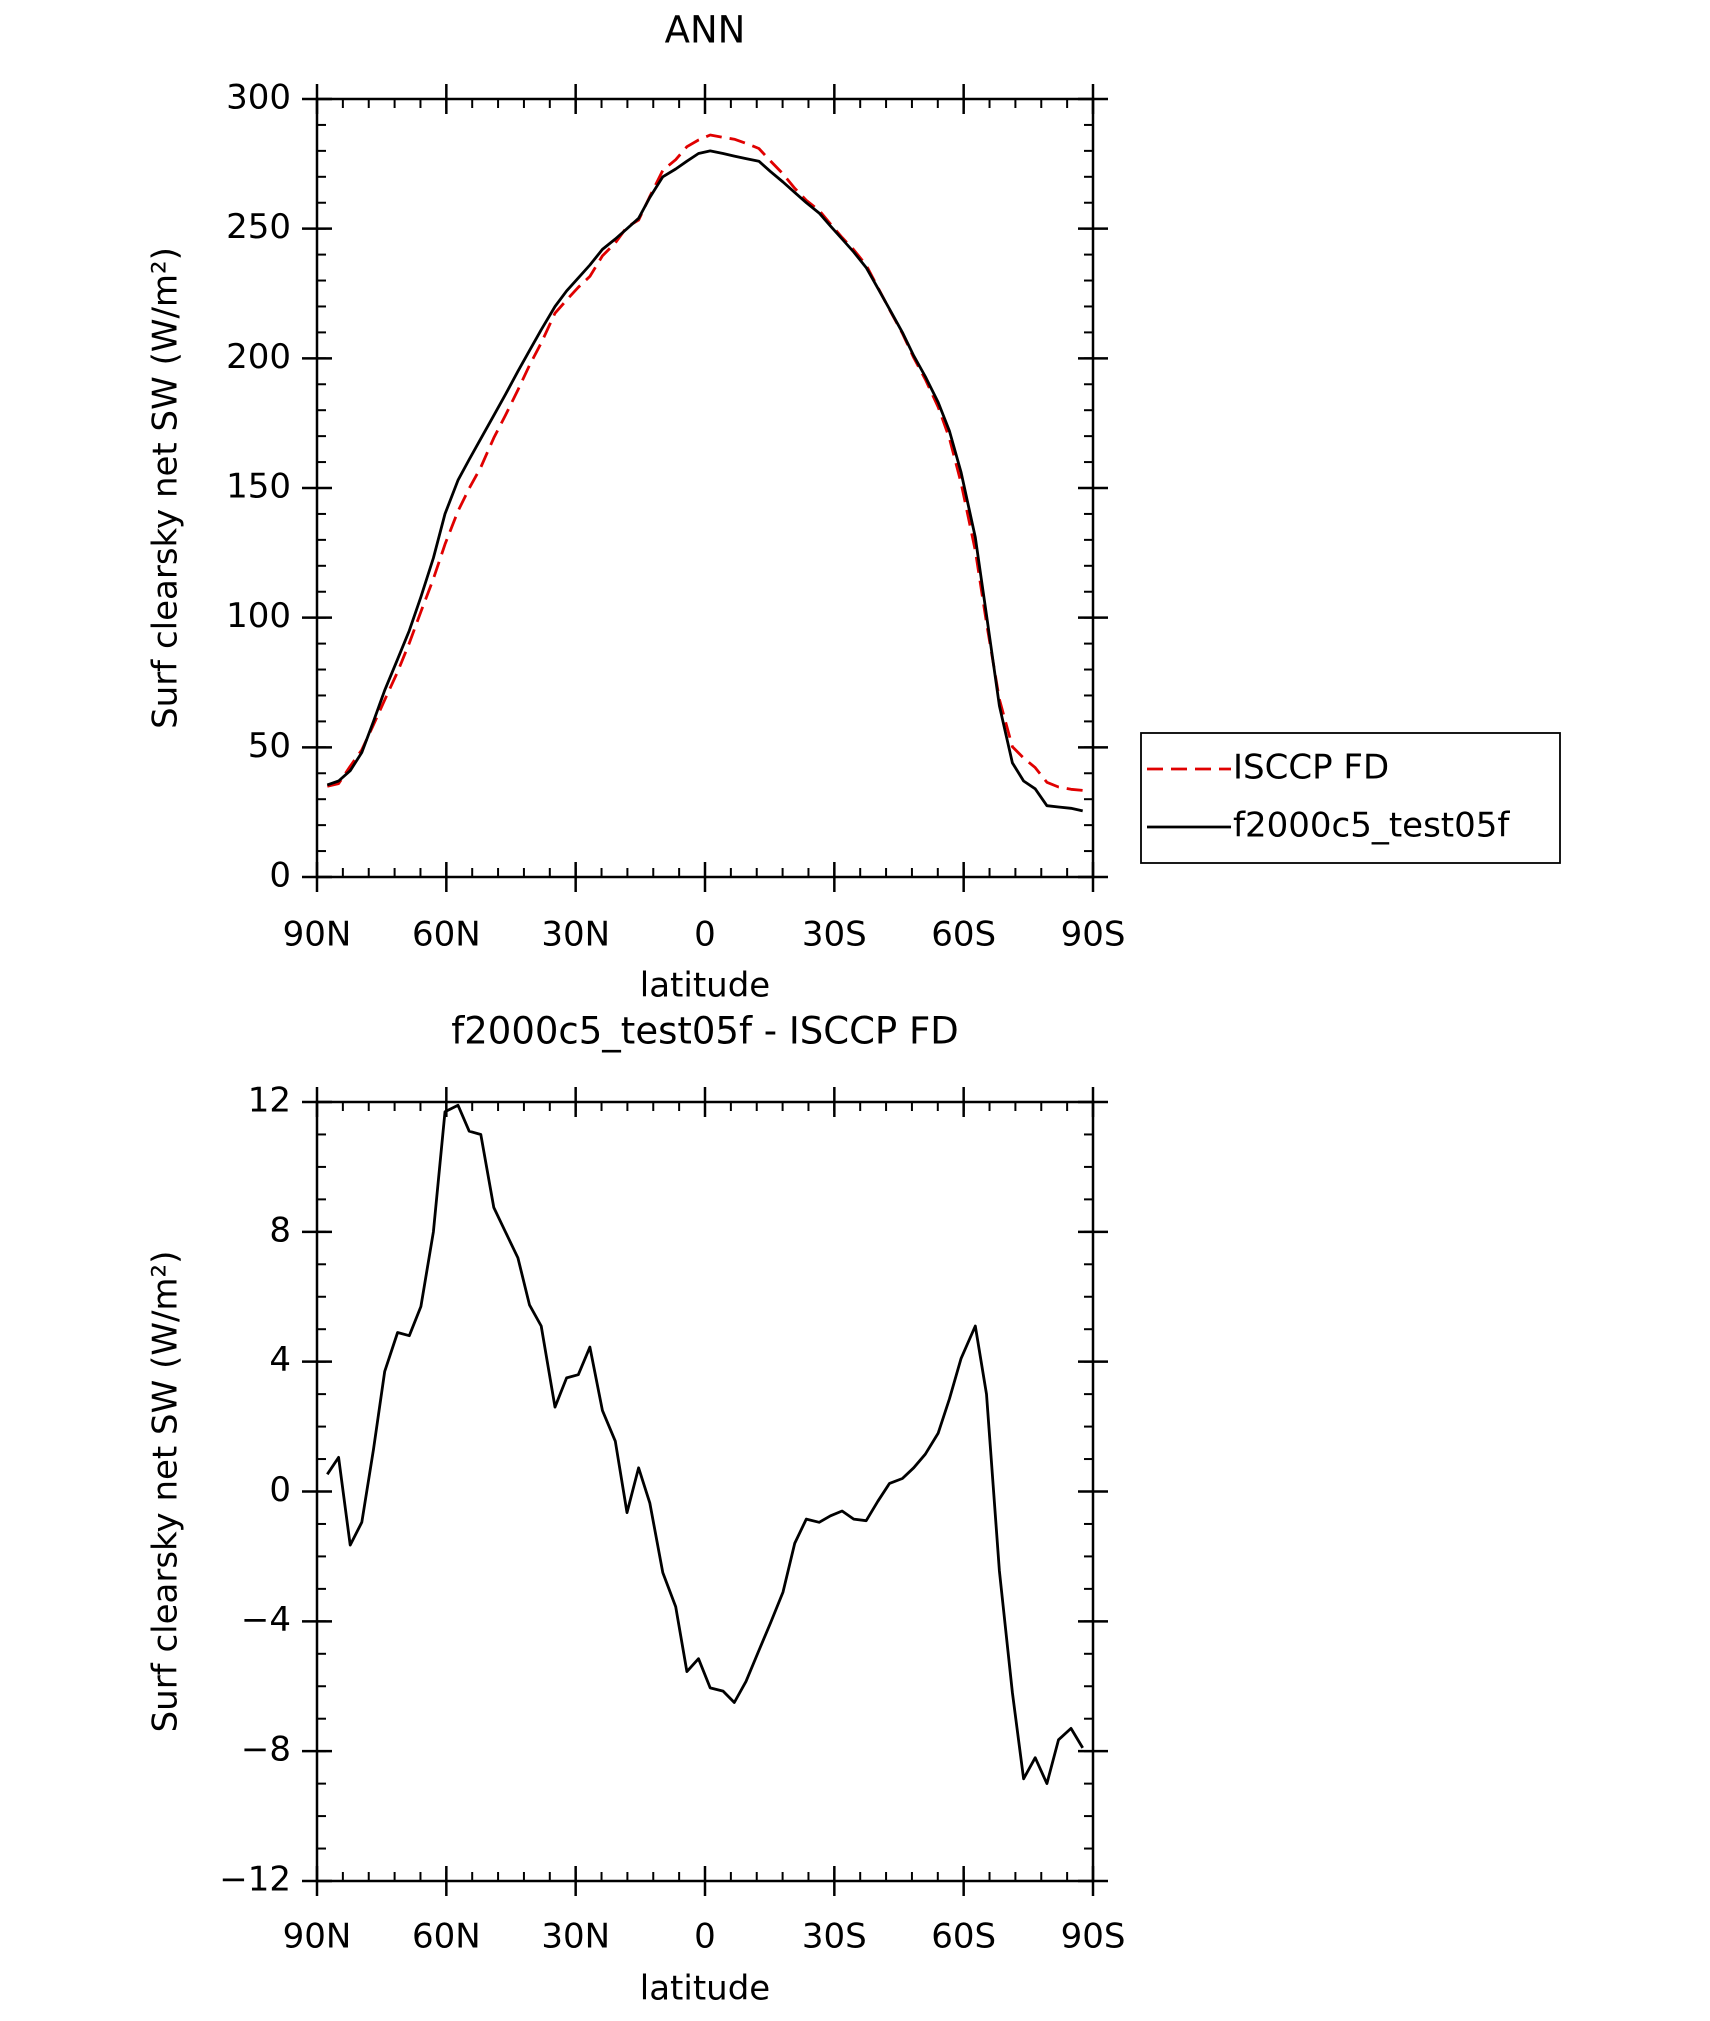  I want to click on y-tick-label: 200, so click(258, 357).